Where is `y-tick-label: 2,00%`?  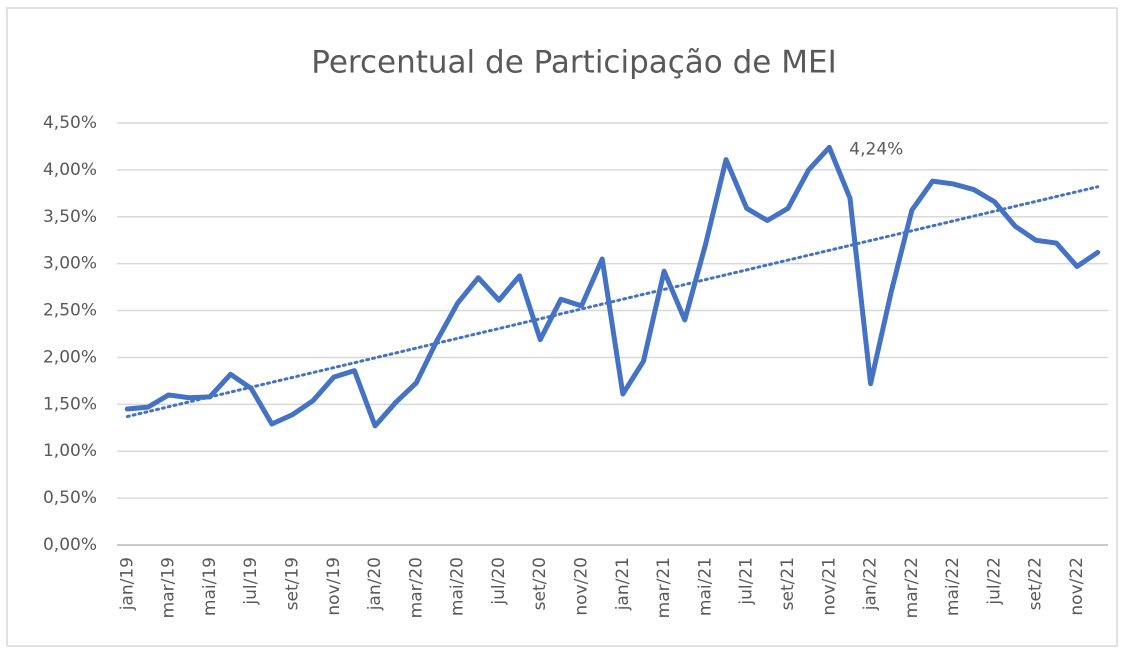 y-tick-label: 2,00% is located at coordinates (70, 357).